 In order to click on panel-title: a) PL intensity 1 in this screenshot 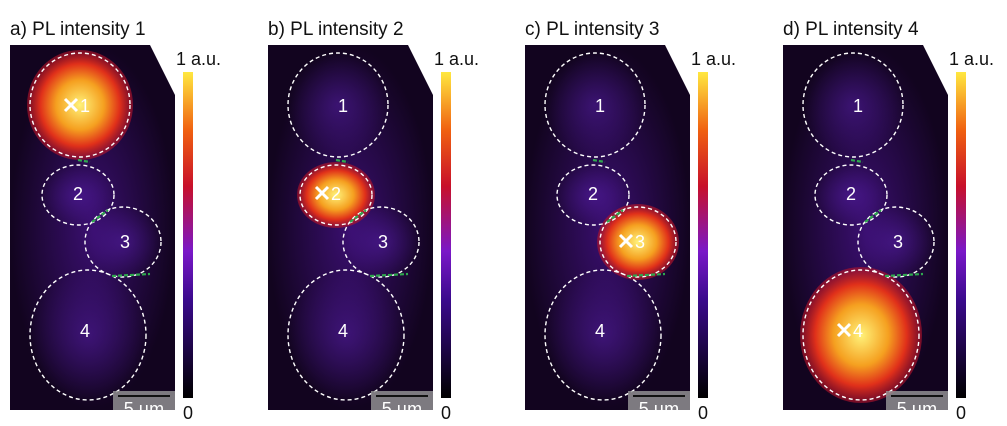, I will do `click(78, 29)`.